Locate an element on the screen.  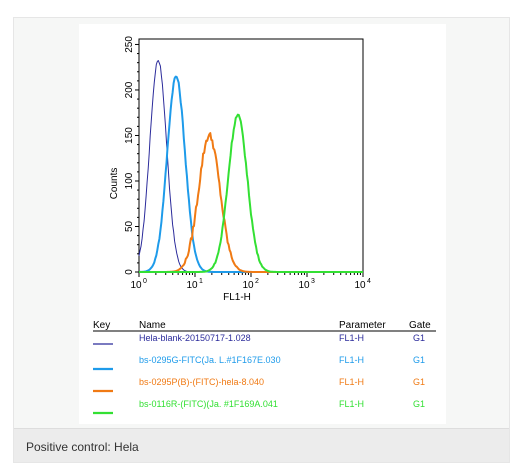
legend-series-name: bs-0116R-(FITC)(Ja. #1F169A.041 is located at coordinates (208, 404).